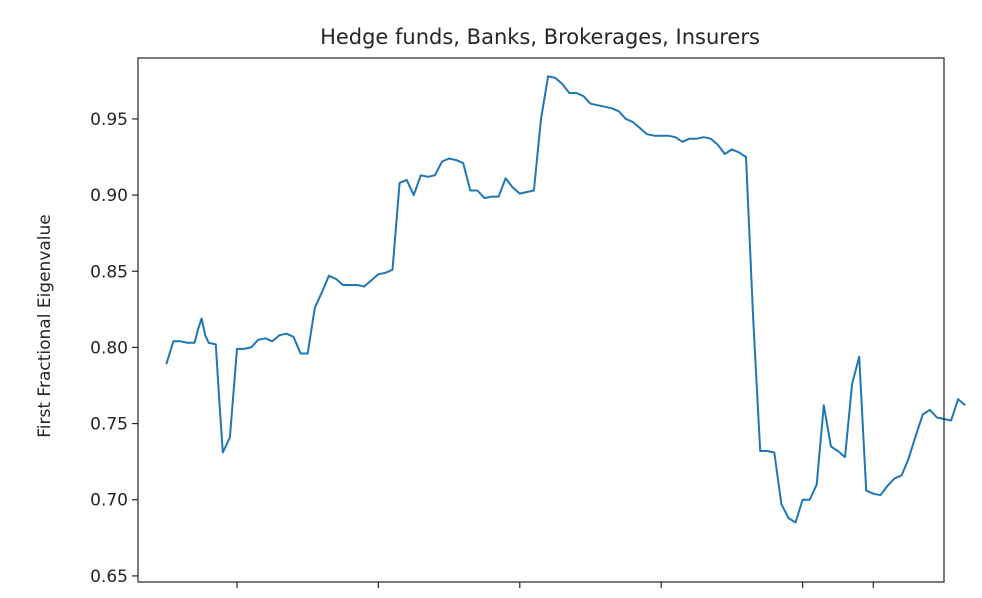 The height and width of the screenshot is (598, 982). What do you see at coordinates (109, 348) in the screenshot?
I see `y-tick-label: 0.80` at bounding box center [109, 348].